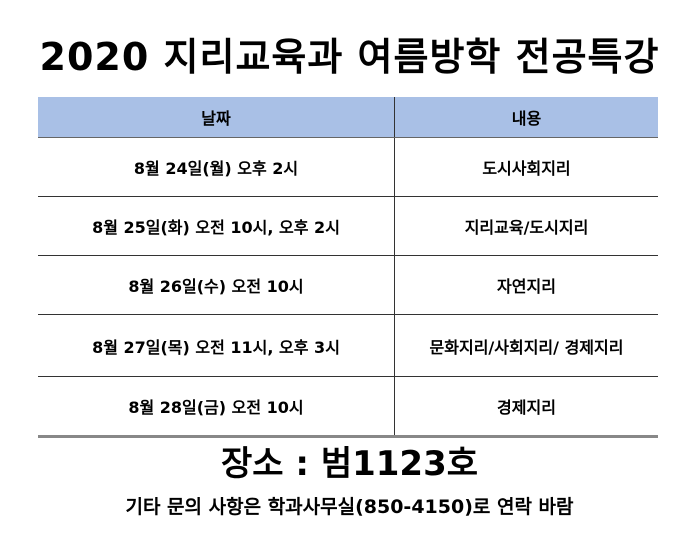 This screenshot has width=699, height=545. I want to click on content-cell: 문화지리/사회지리/ 경제지리, so click(526, 345).